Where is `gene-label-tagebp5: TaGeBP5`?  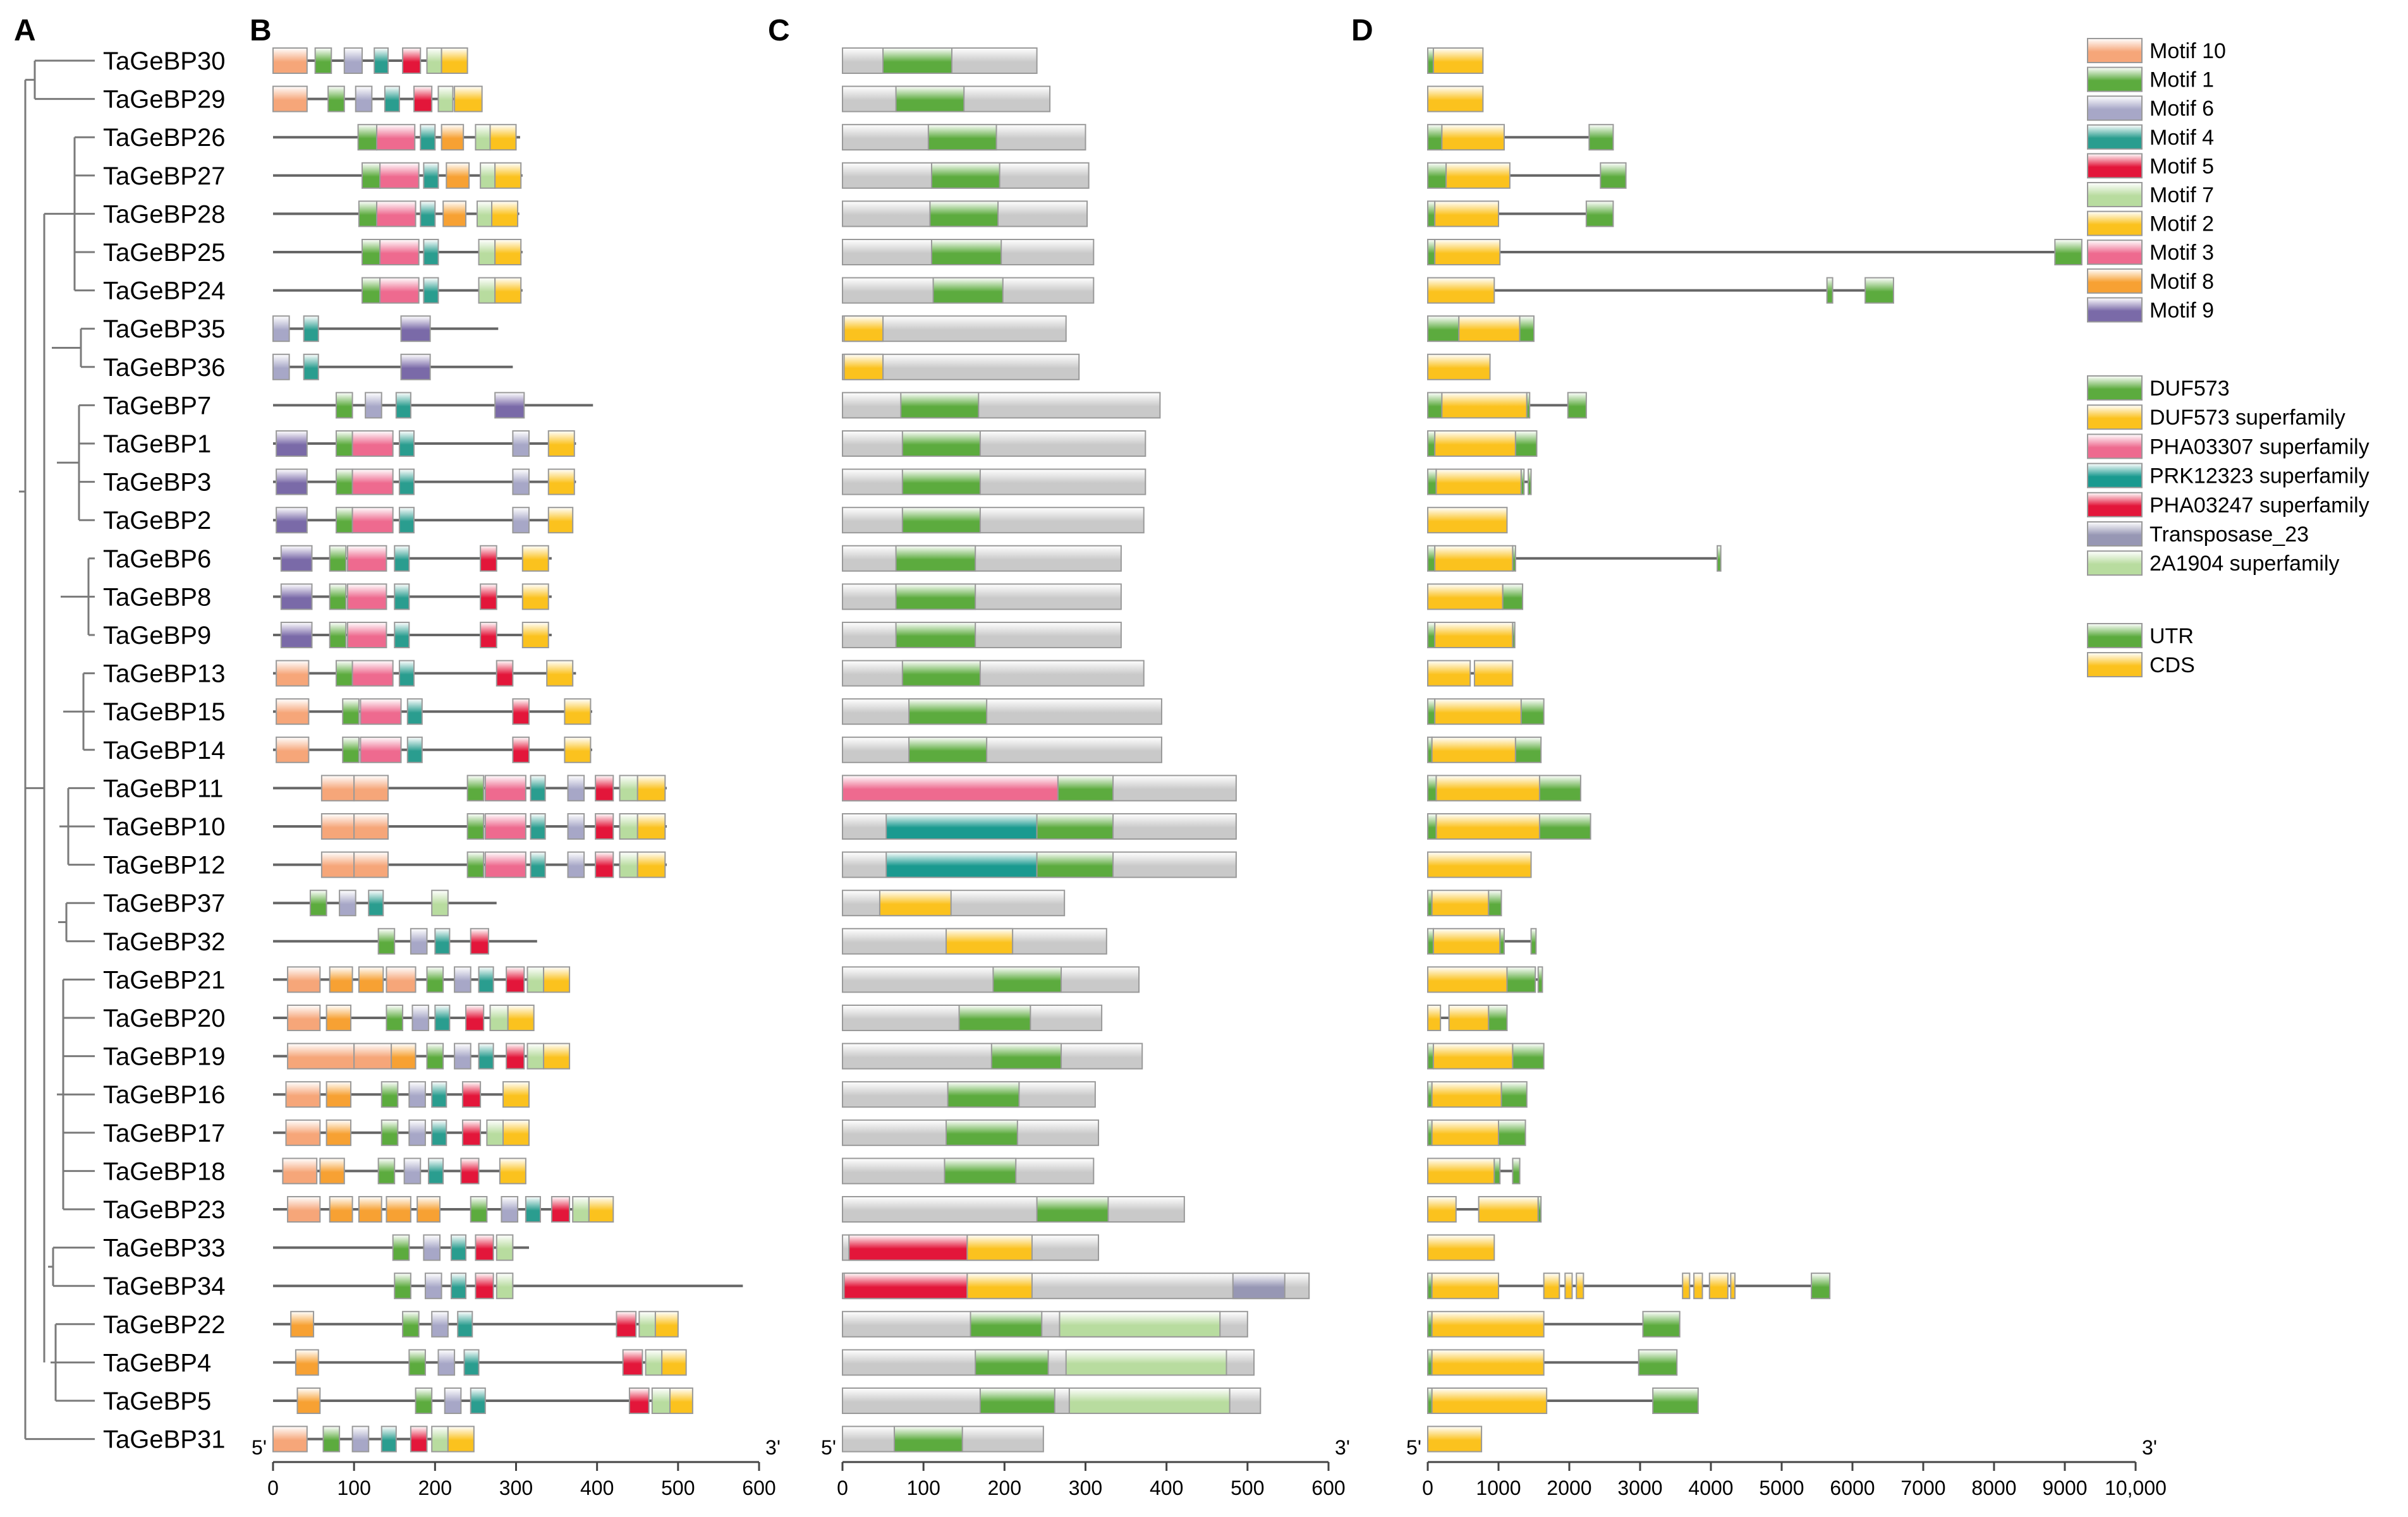 gene-label-tagebp5: TaGeBP5 is located at coordinates (157, 1401).